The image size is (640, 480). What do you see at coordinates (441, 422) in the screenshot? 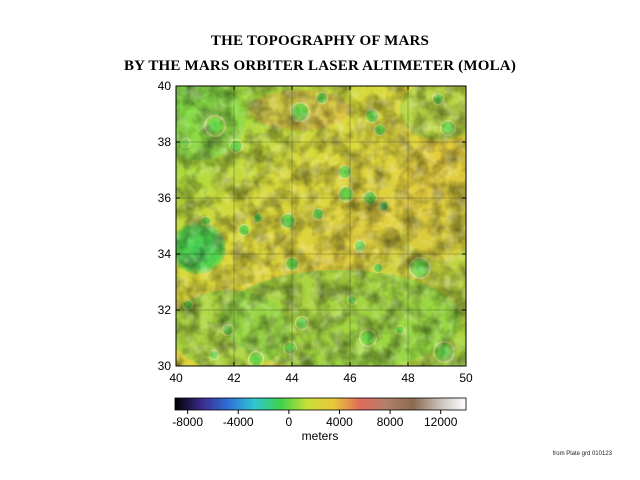
I see `colorbar-tick-label: 12000` at bounding box center [441, 422].